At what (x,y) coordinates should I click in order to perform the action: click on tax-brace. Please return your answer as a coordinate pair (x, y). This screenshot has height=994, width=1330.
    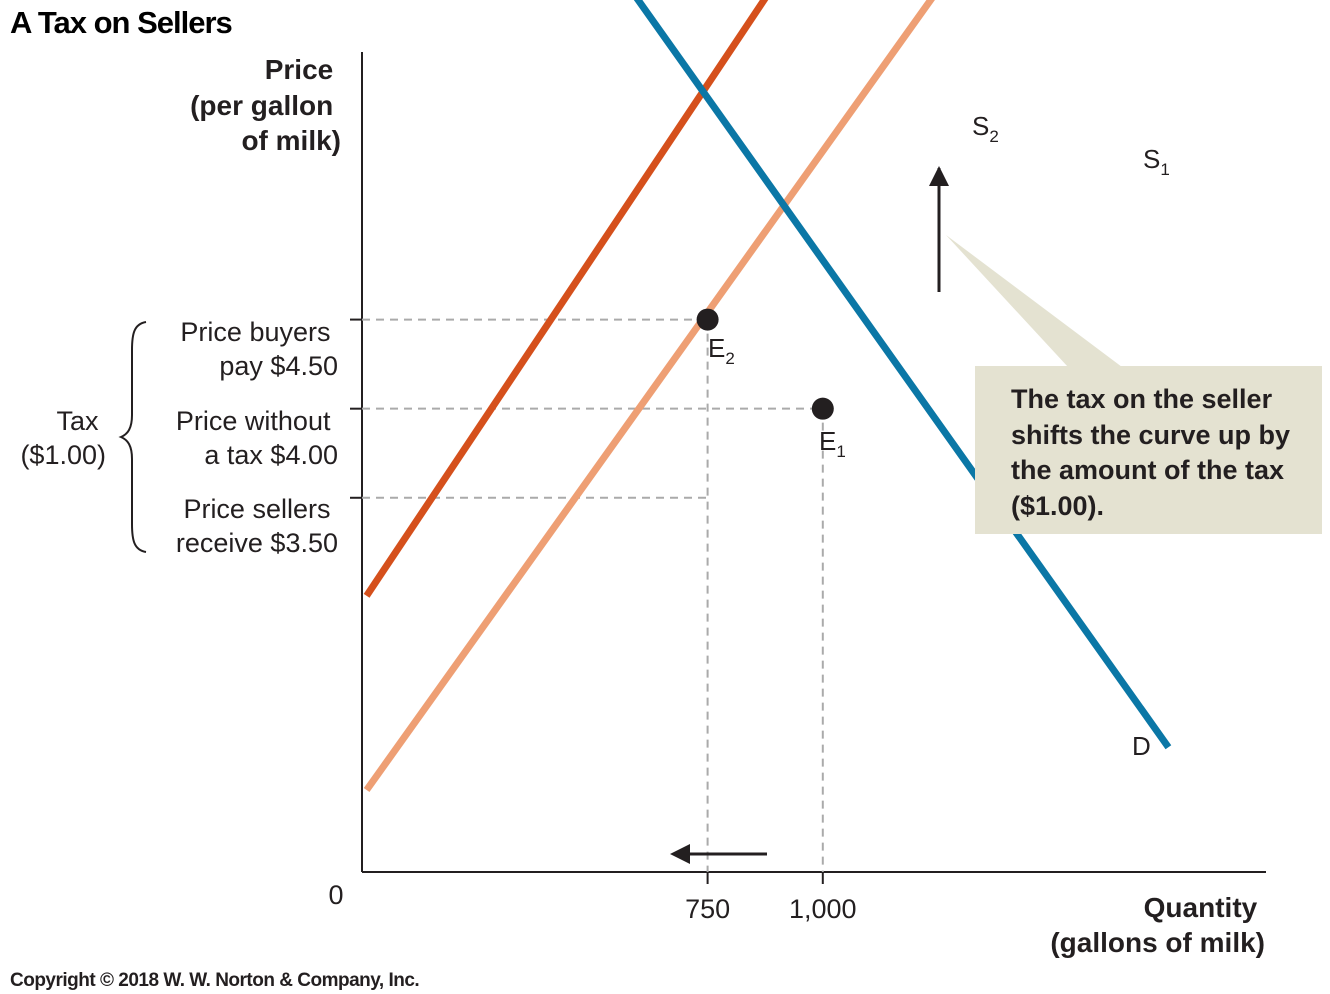
    Looking at the image, I should click on (132, 437).